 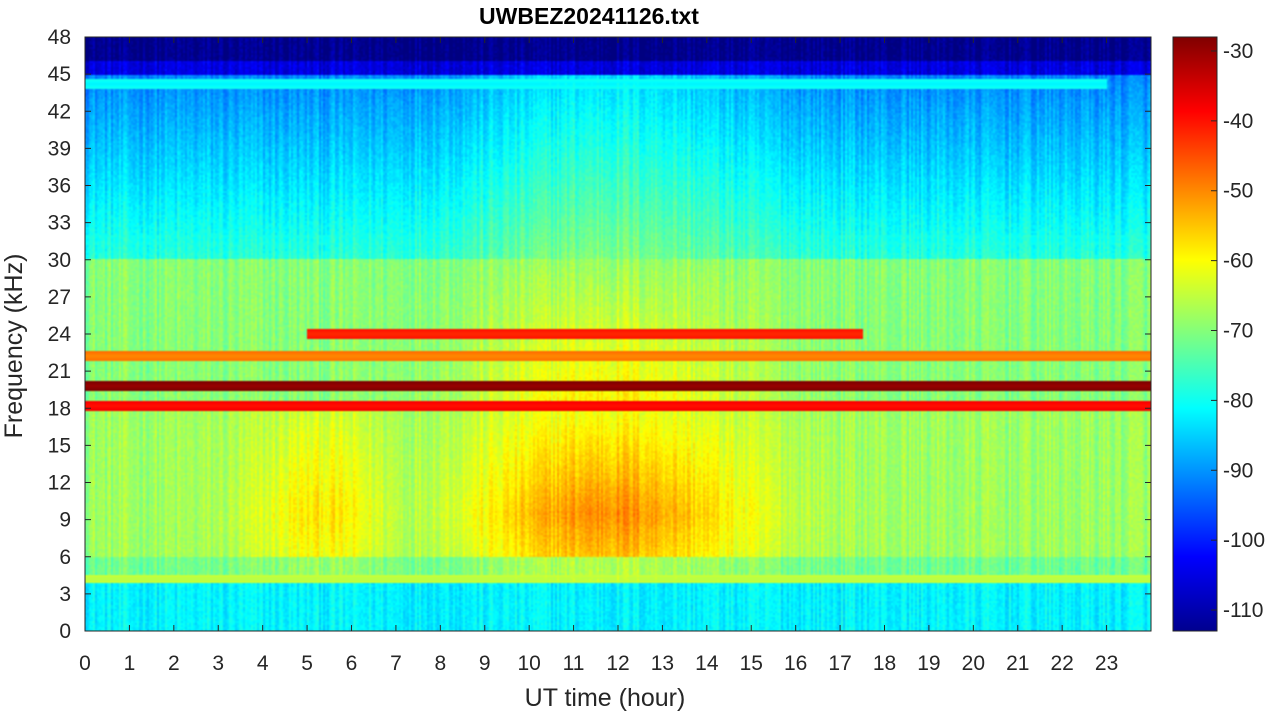 I want to click on colorbar-tick-label: -60, so click(x=1238, y=261).